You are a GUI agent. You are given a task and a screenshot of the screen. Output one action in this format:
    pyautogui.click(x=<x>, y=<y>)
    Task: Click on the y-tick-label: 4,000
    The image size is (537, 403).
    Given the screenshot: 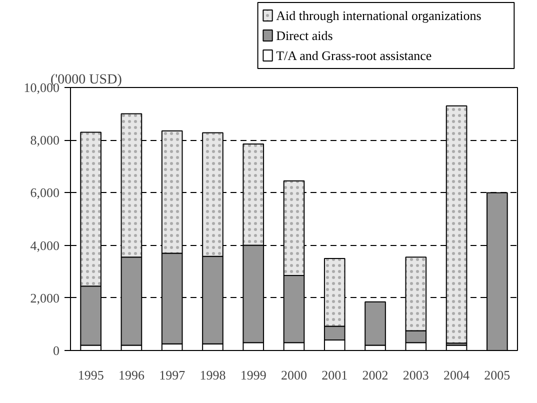 What is the action you would take?
    pyautogui.click(x=45, y=245)
    